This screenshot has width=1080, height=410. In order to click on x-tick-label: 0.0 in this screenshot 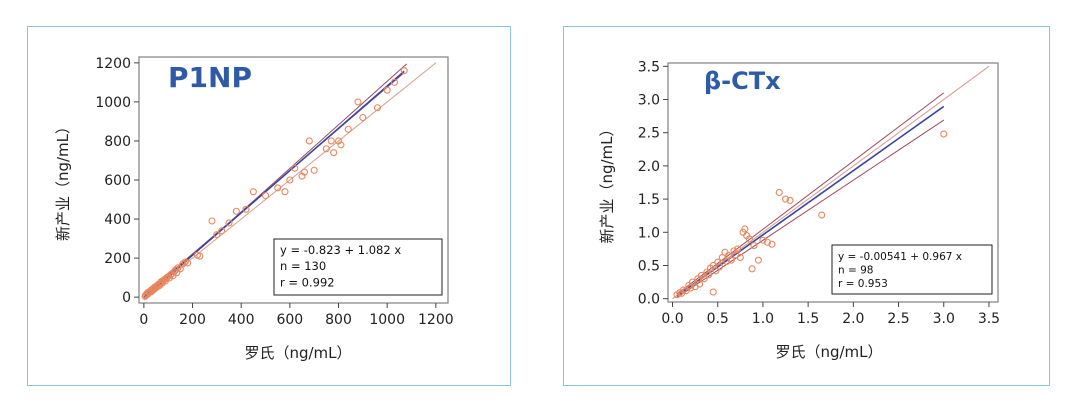, I will do `click(672, 319)`.